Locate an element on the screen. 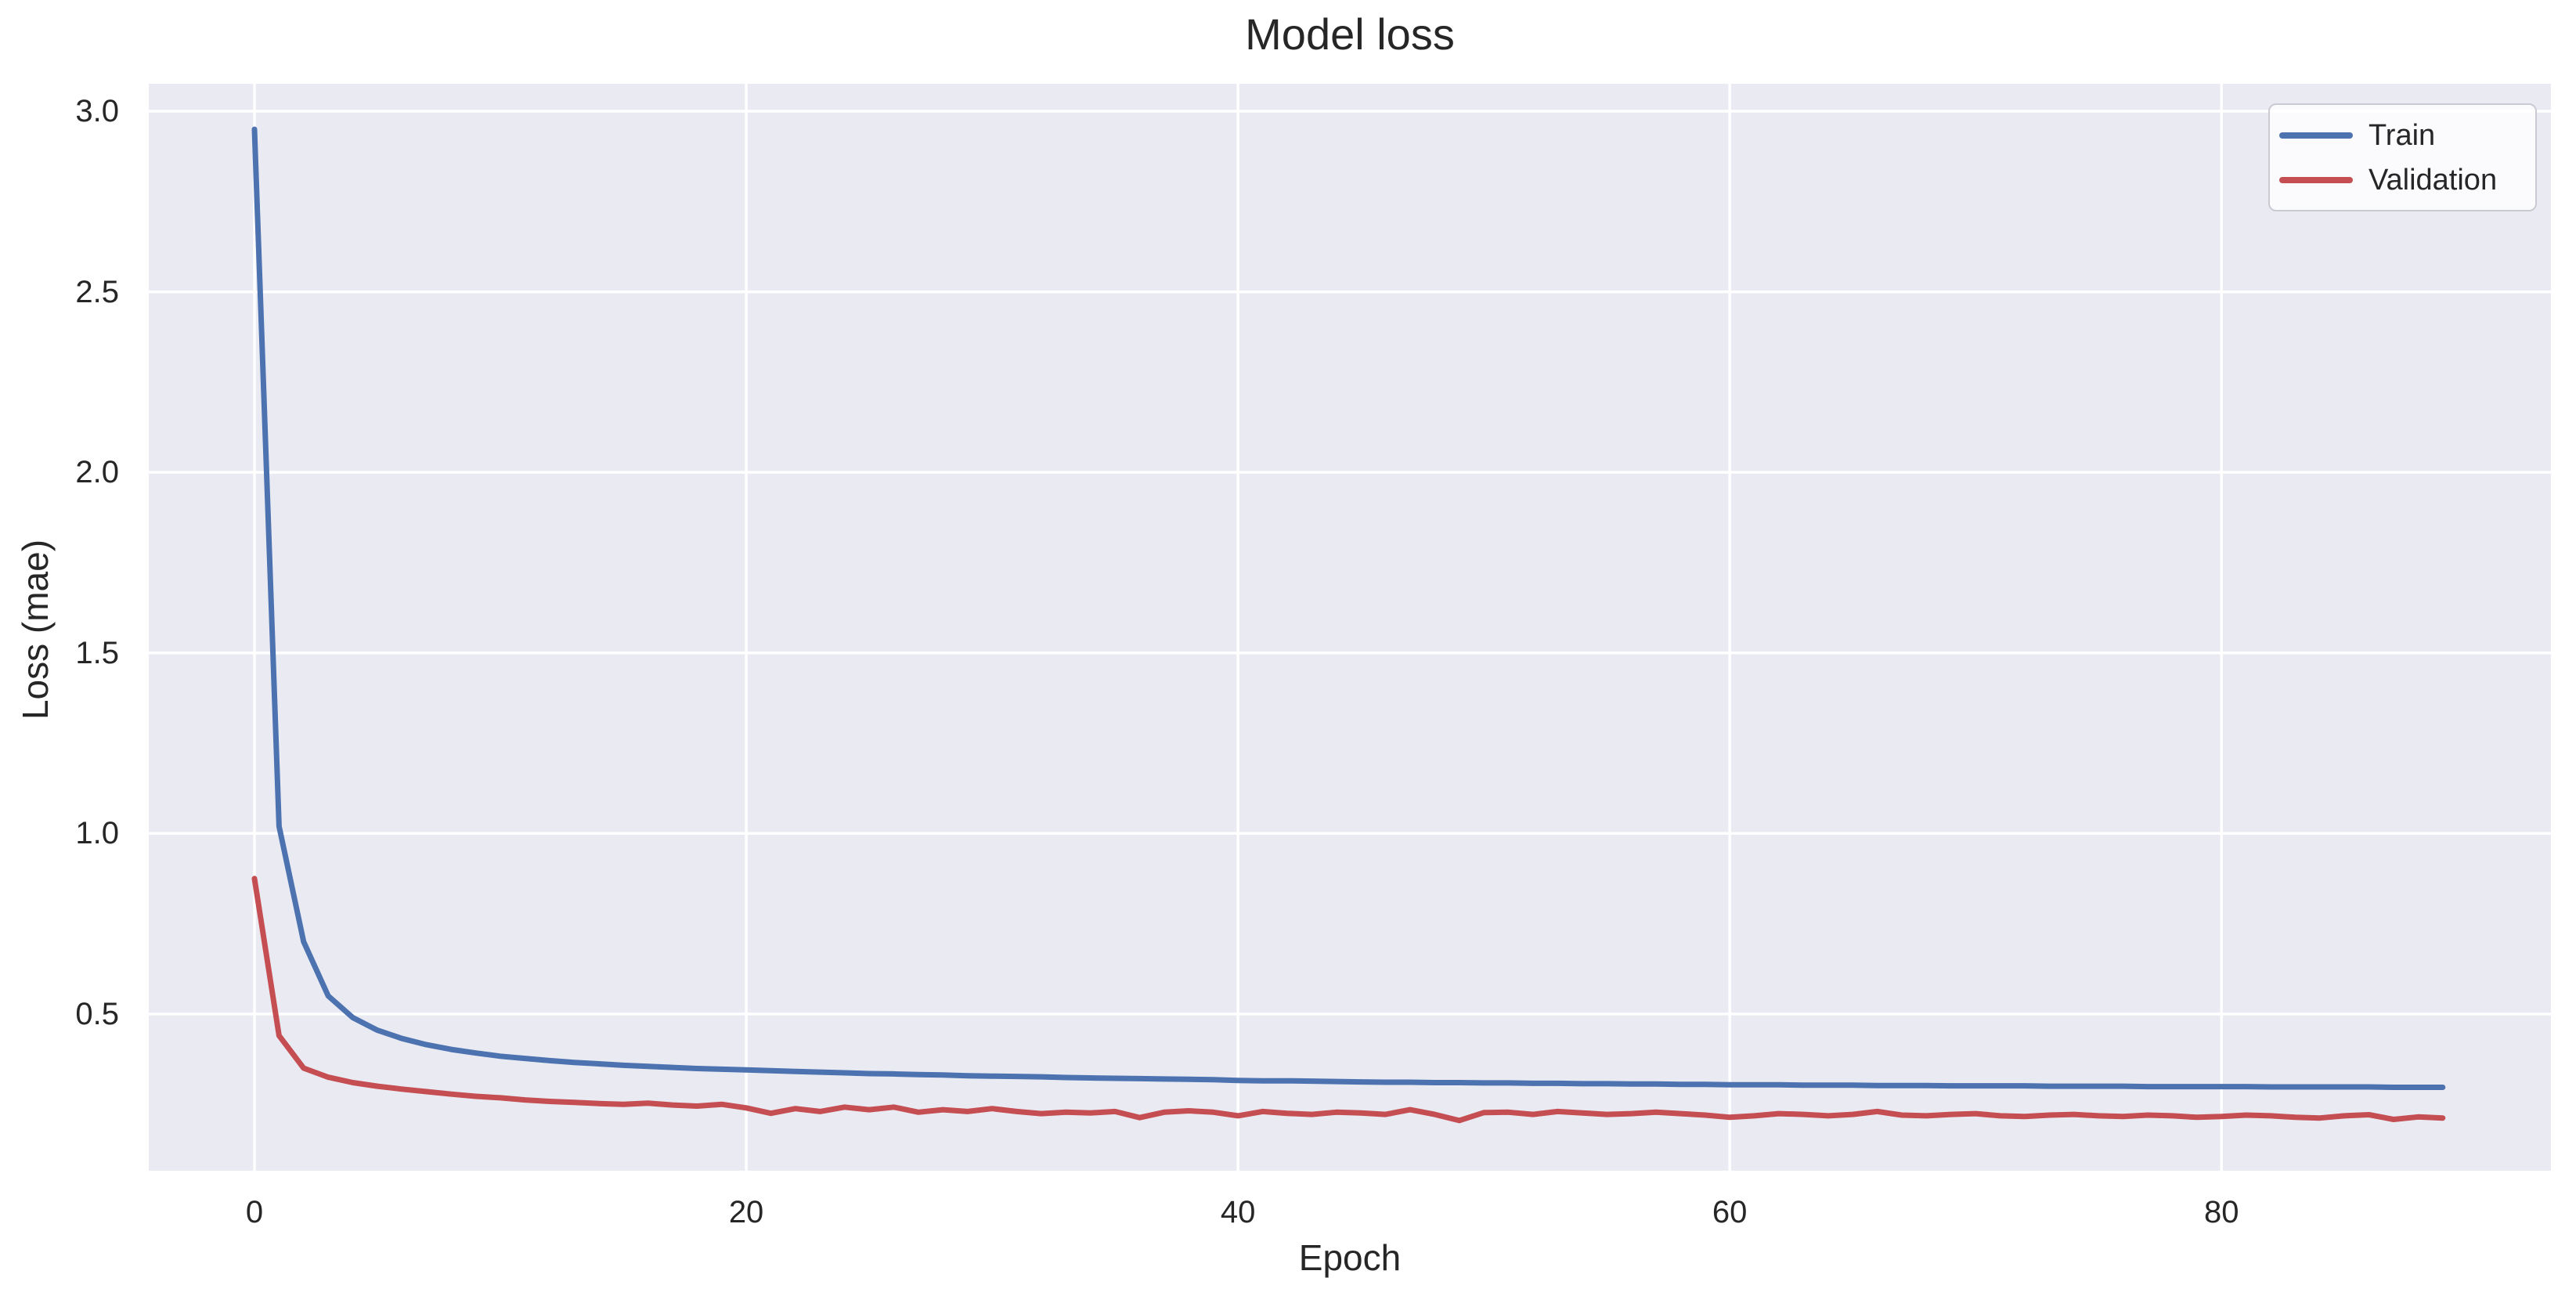  y-axis-label: Loss (mae) is located at coordinates (35, 629).